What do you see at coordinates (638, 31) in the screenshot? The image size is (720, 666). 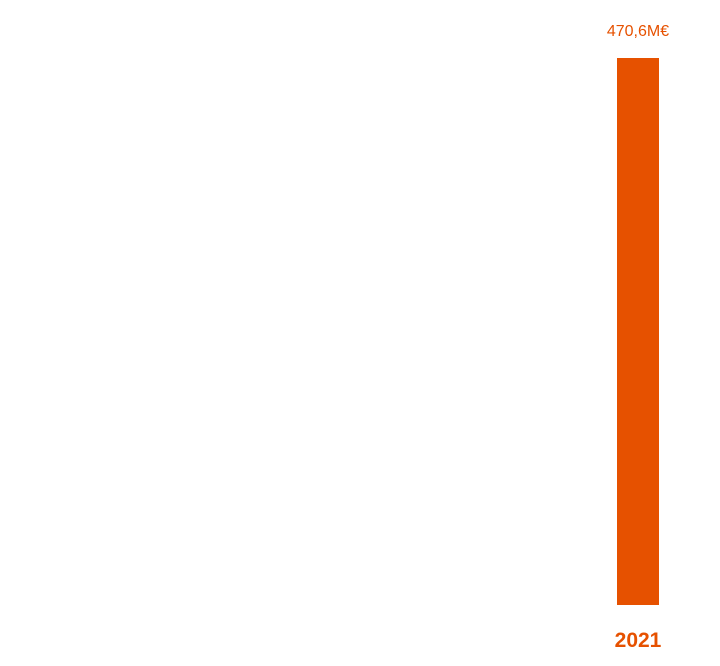 I see `data-label-2021: 470,6M€` at bounding box center [638, 31].